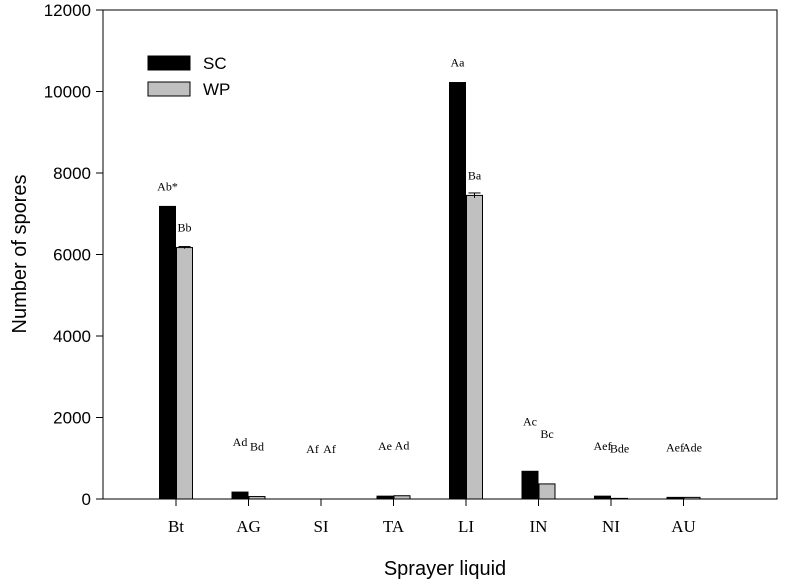  Describe the element at coordinates (248, 526) in the screenshot. I see `x-tick-label: AG` at that location.